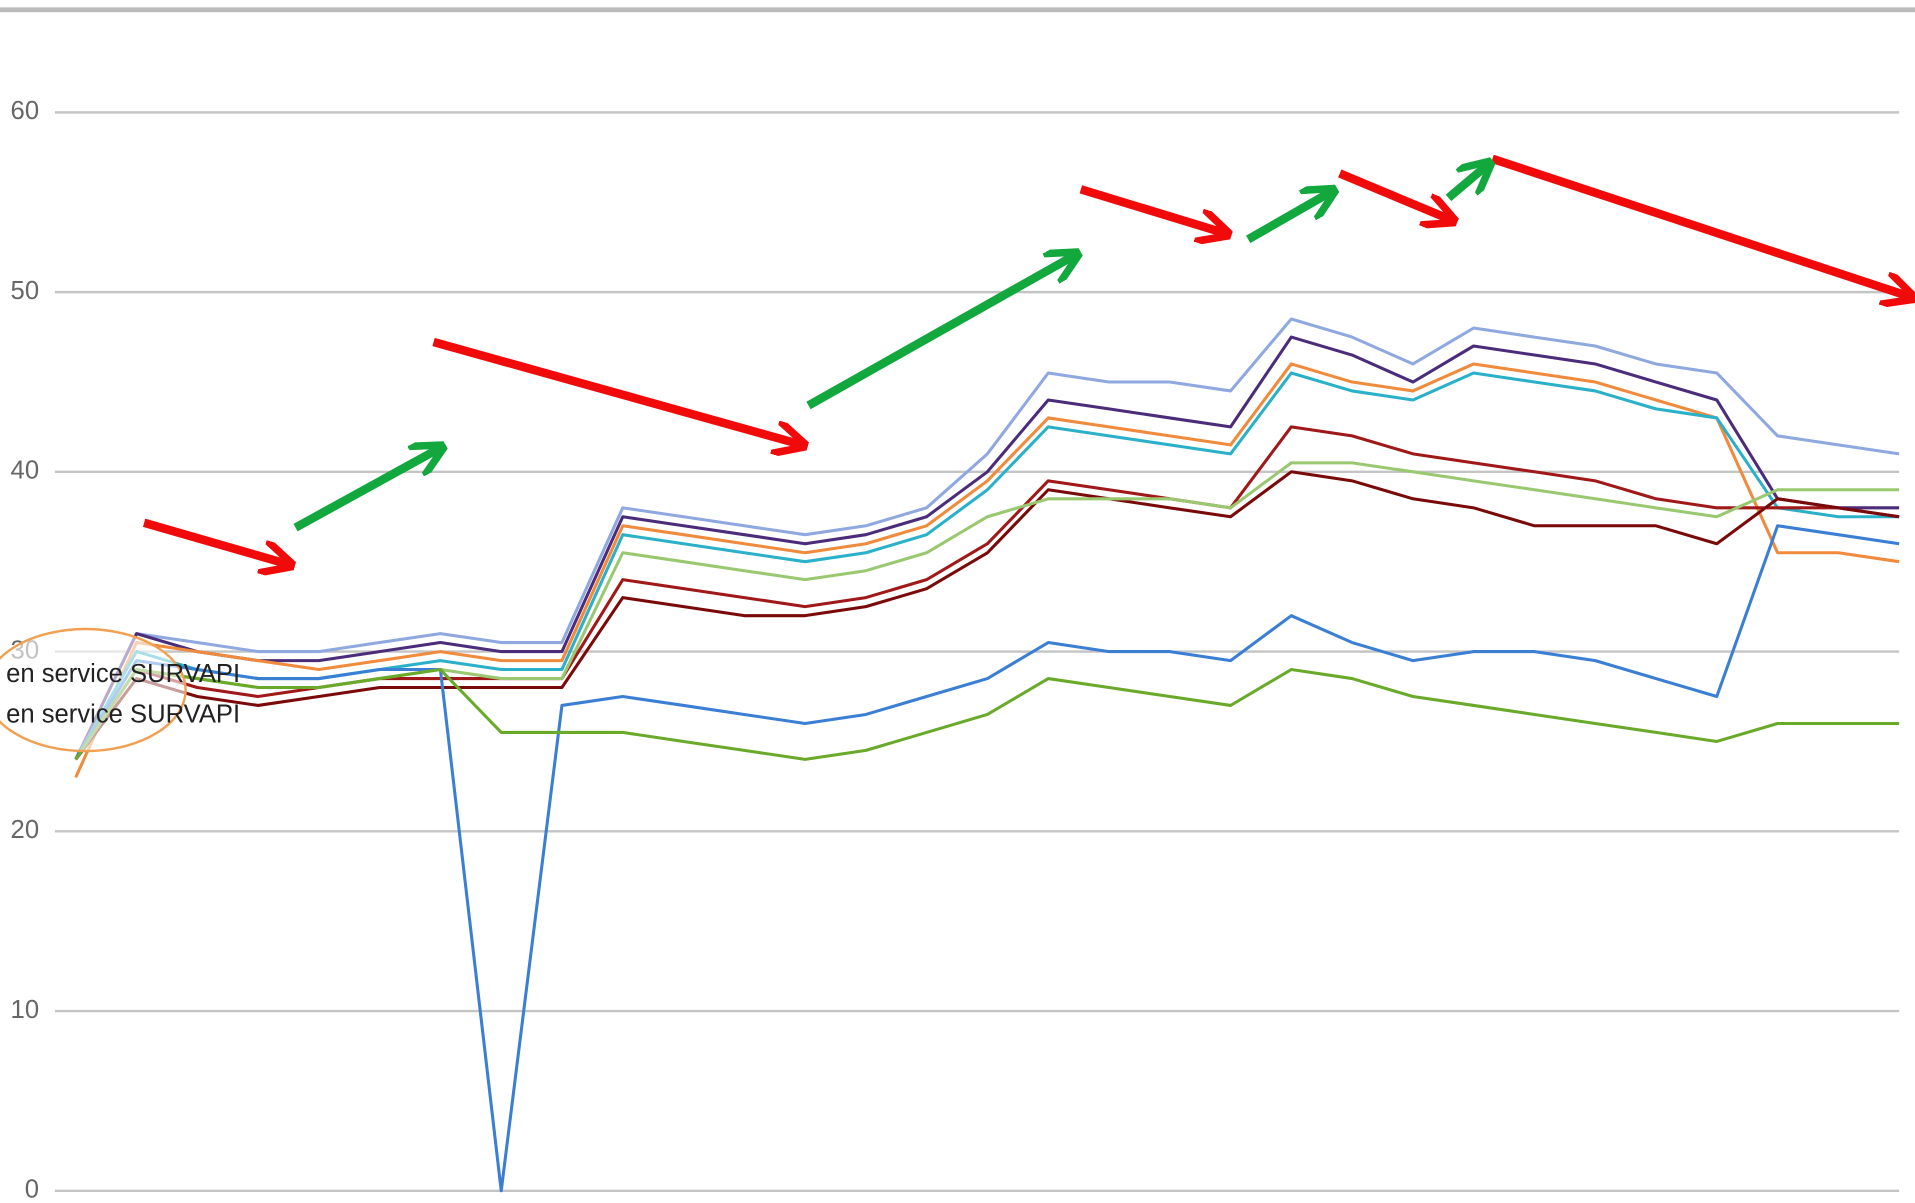 This screenshot has height=1203, width=1915. What do you see at coordinates (25, 830) in the screenshot?
I see `y-tick-label: 20` at bounding box center [25, 830].